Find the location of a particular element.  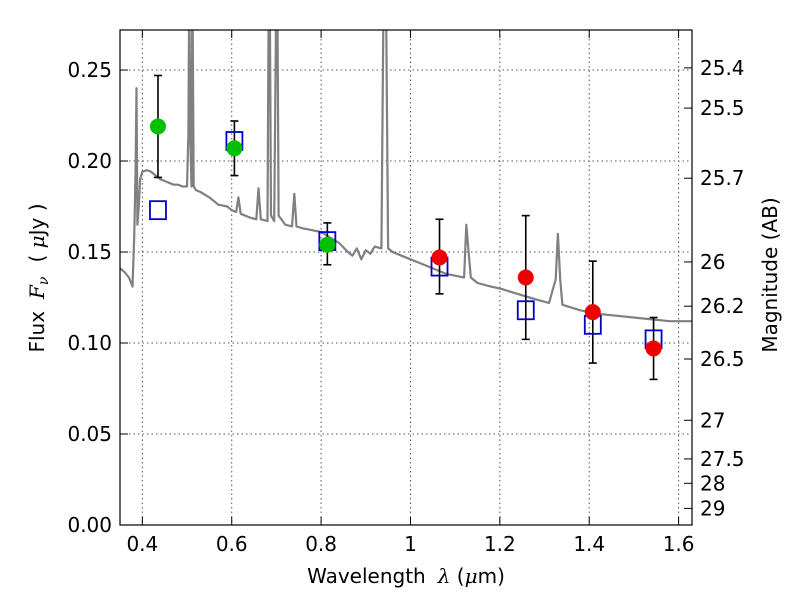

y-tick-label: 0.20 is located at coordinates (89, 161).